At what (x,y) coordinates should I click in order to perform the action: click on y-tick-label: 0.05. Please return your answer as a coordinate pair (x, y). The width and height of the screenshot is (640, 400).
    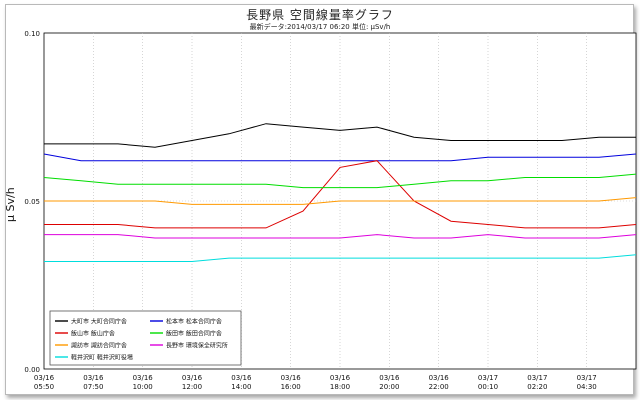
    Looking at the image, I should click on (32, 202).